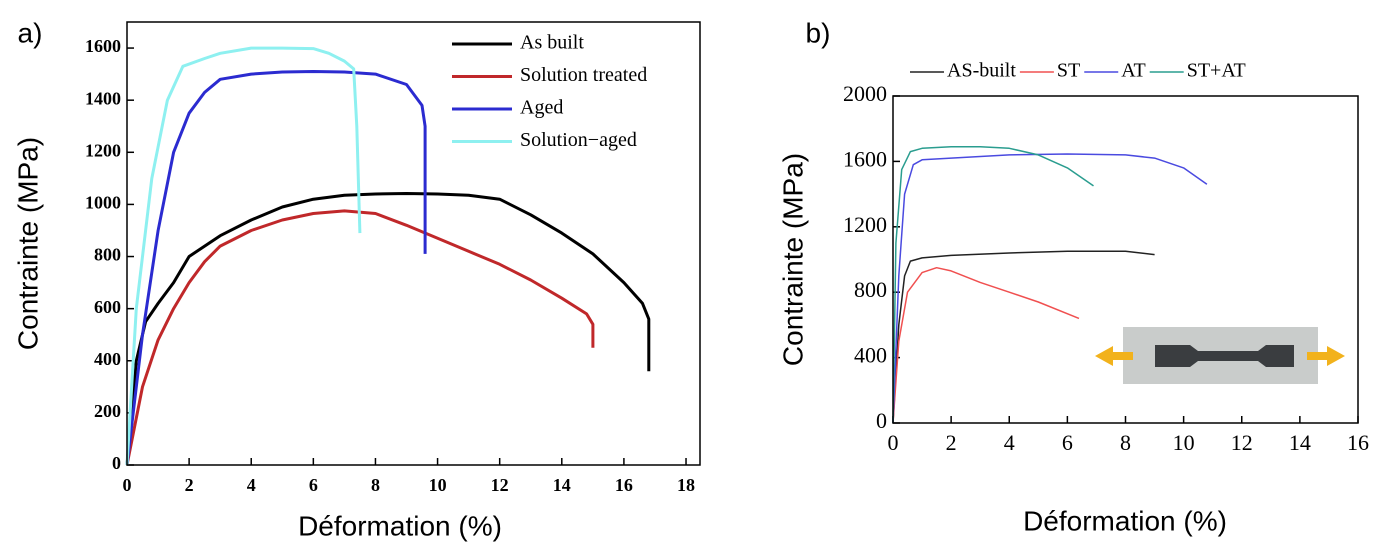  I want to click on legend-label: Solution treated, so click(583, 75).